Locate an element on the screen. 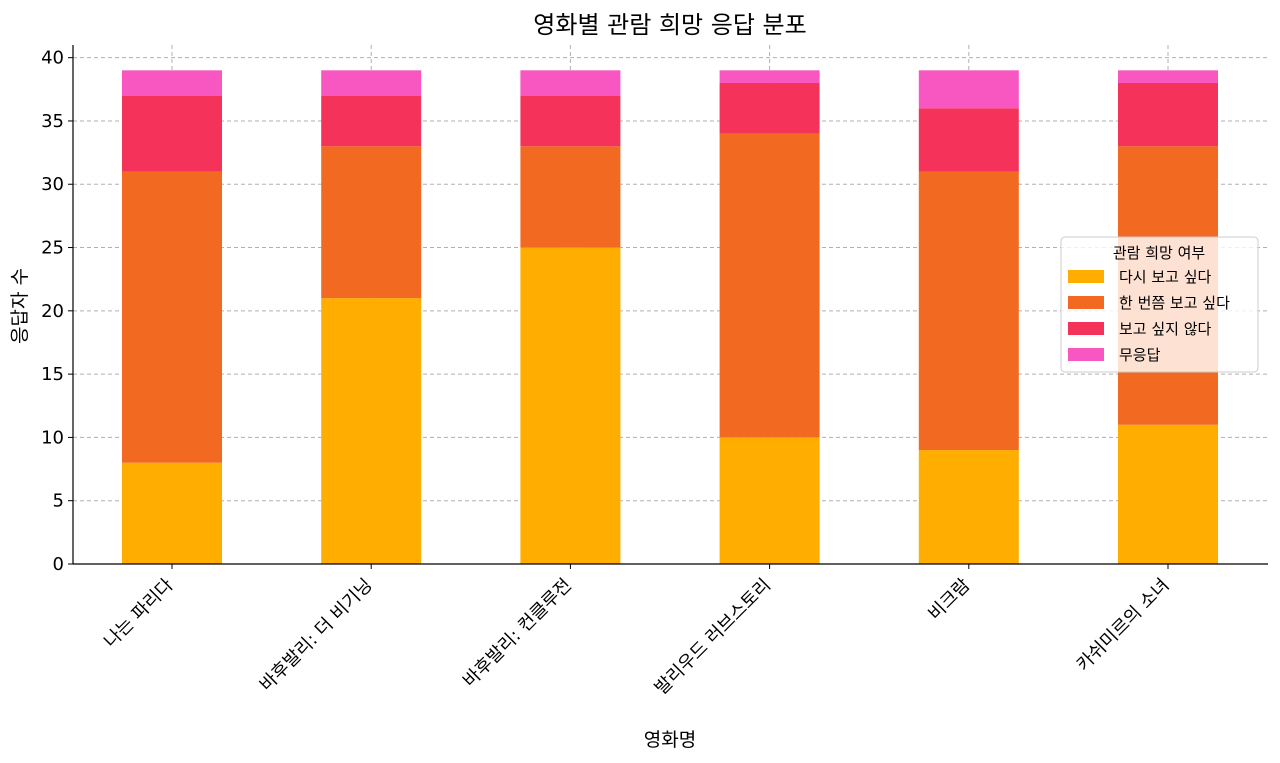 The height and width of the screenshot is (763, 1280). legend-label-2: 보고 싶지 않다 is located at coordinates (1165, 329).